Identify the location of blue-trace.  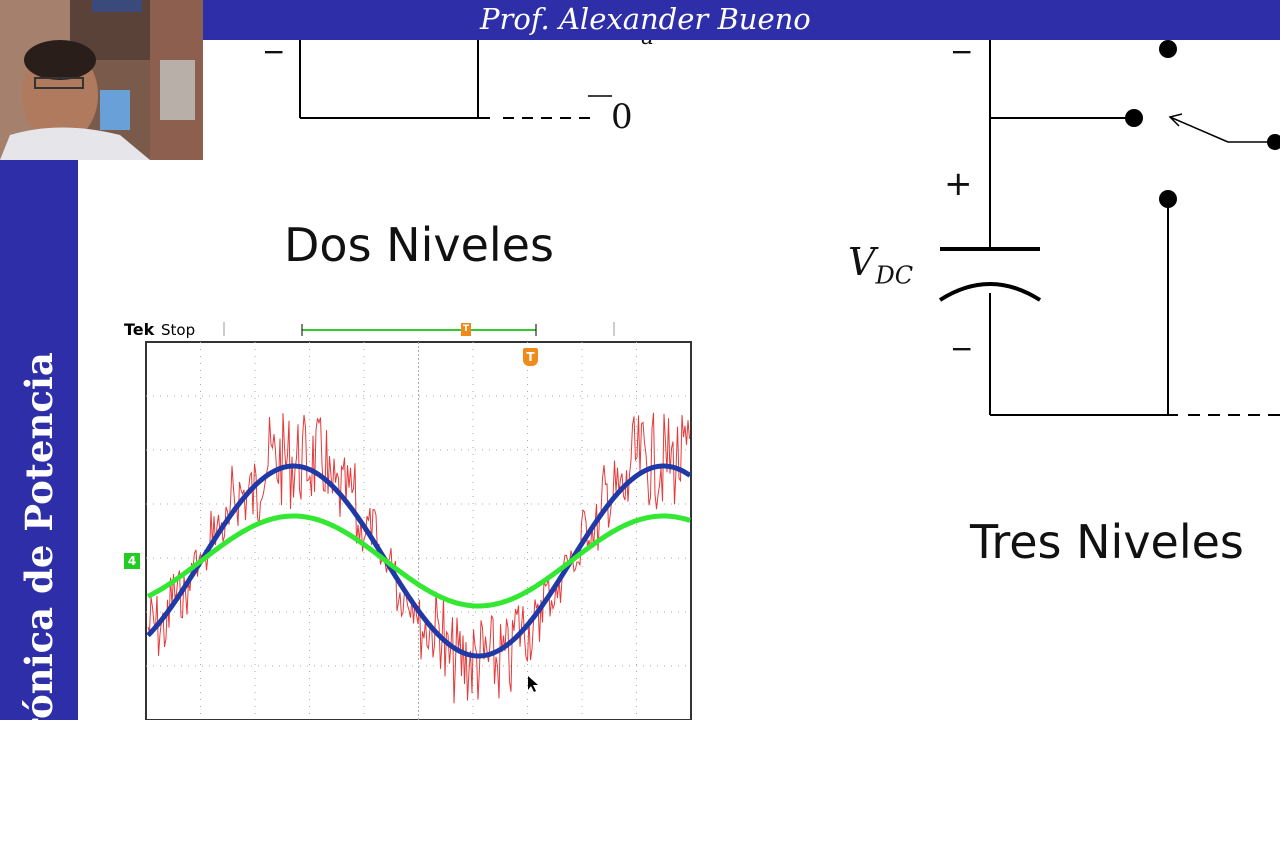
(419, 561).